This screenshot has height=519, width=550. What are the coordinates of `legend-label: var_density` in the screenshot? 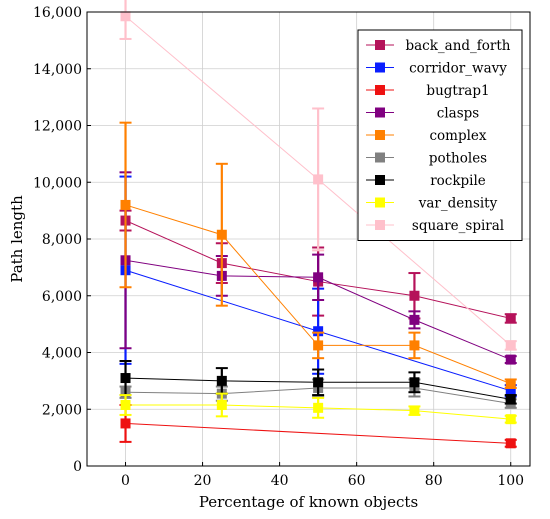 It's located at (458, 204).